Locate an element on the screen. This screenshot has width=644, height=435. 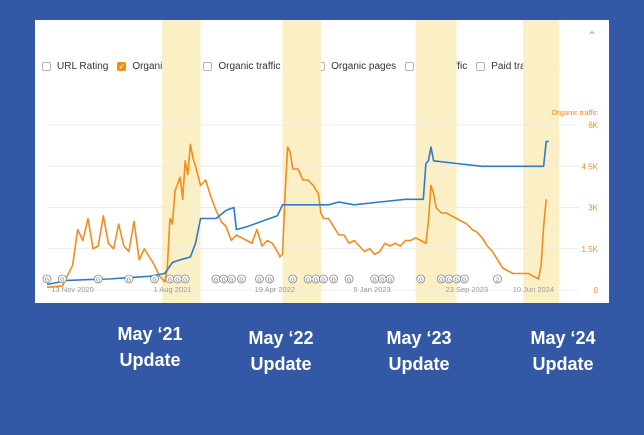
legend-organic-traffic-value: Organic traffic value is located at coordinates (255, 66).